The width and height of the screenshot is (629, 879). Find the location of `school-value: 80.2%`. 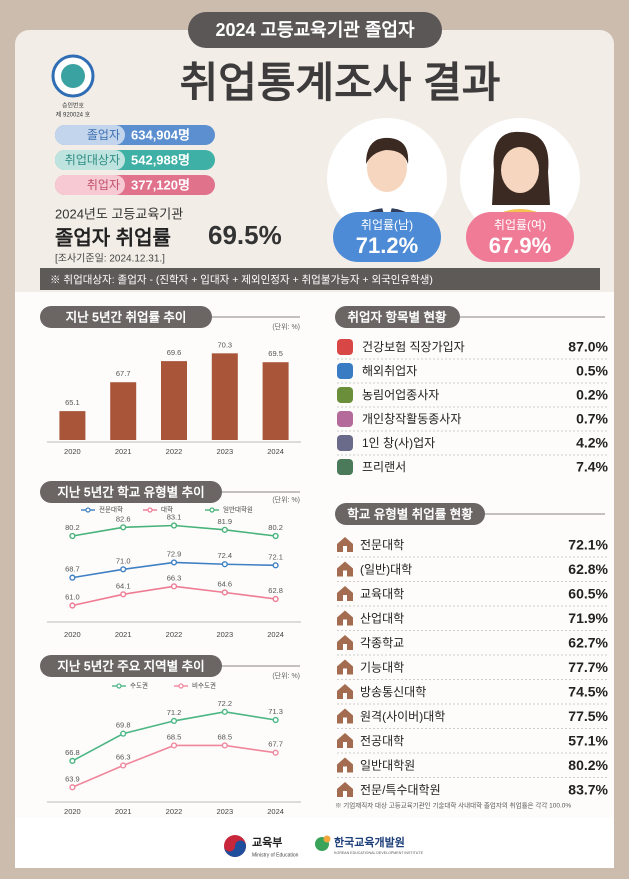

school-value: 80.2% is located at coordinates (588, 765).